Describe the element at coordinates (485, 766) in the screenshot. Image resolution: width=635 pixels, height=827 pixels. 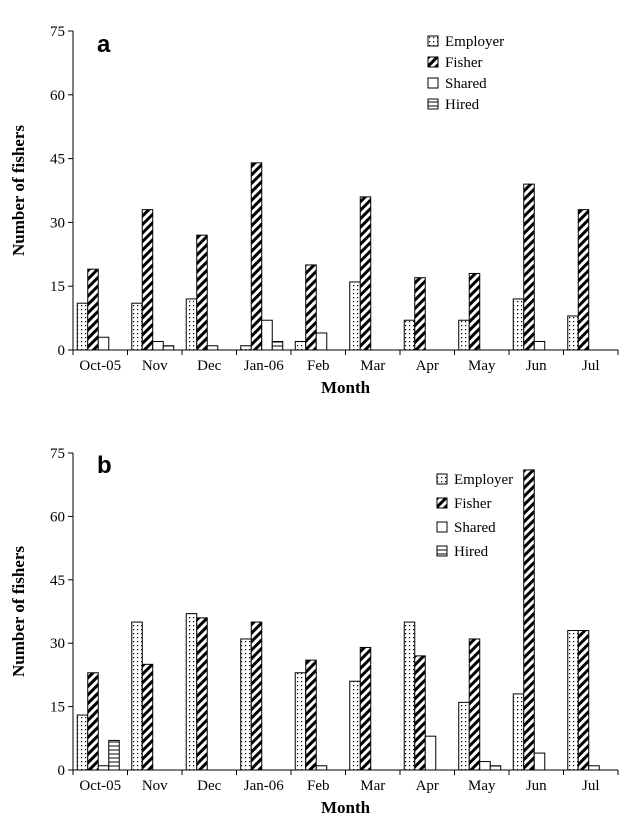
I see `bar-shared-may` at that location.